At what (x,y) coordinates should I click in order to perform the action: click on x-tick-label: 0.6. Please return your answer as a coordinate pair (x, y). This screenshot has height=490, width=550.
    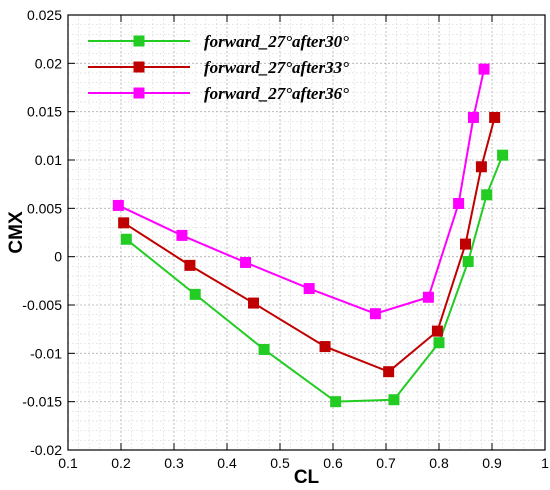
    Looking at the image, I should click on (333, 463).